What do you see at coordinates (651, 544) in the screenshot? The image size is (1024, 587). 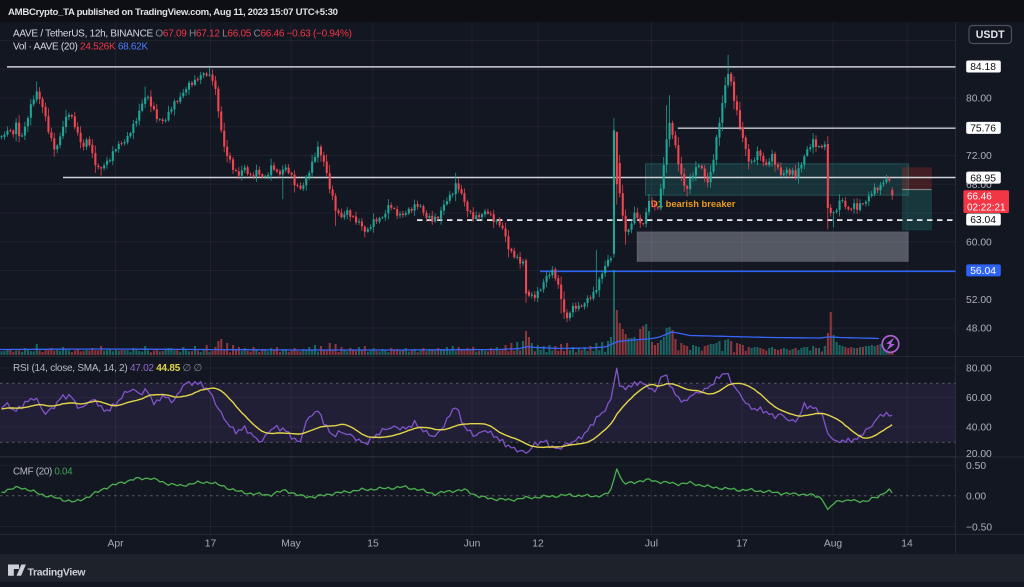 I see `svg-text: Jul` at bounding box center [651, 544].